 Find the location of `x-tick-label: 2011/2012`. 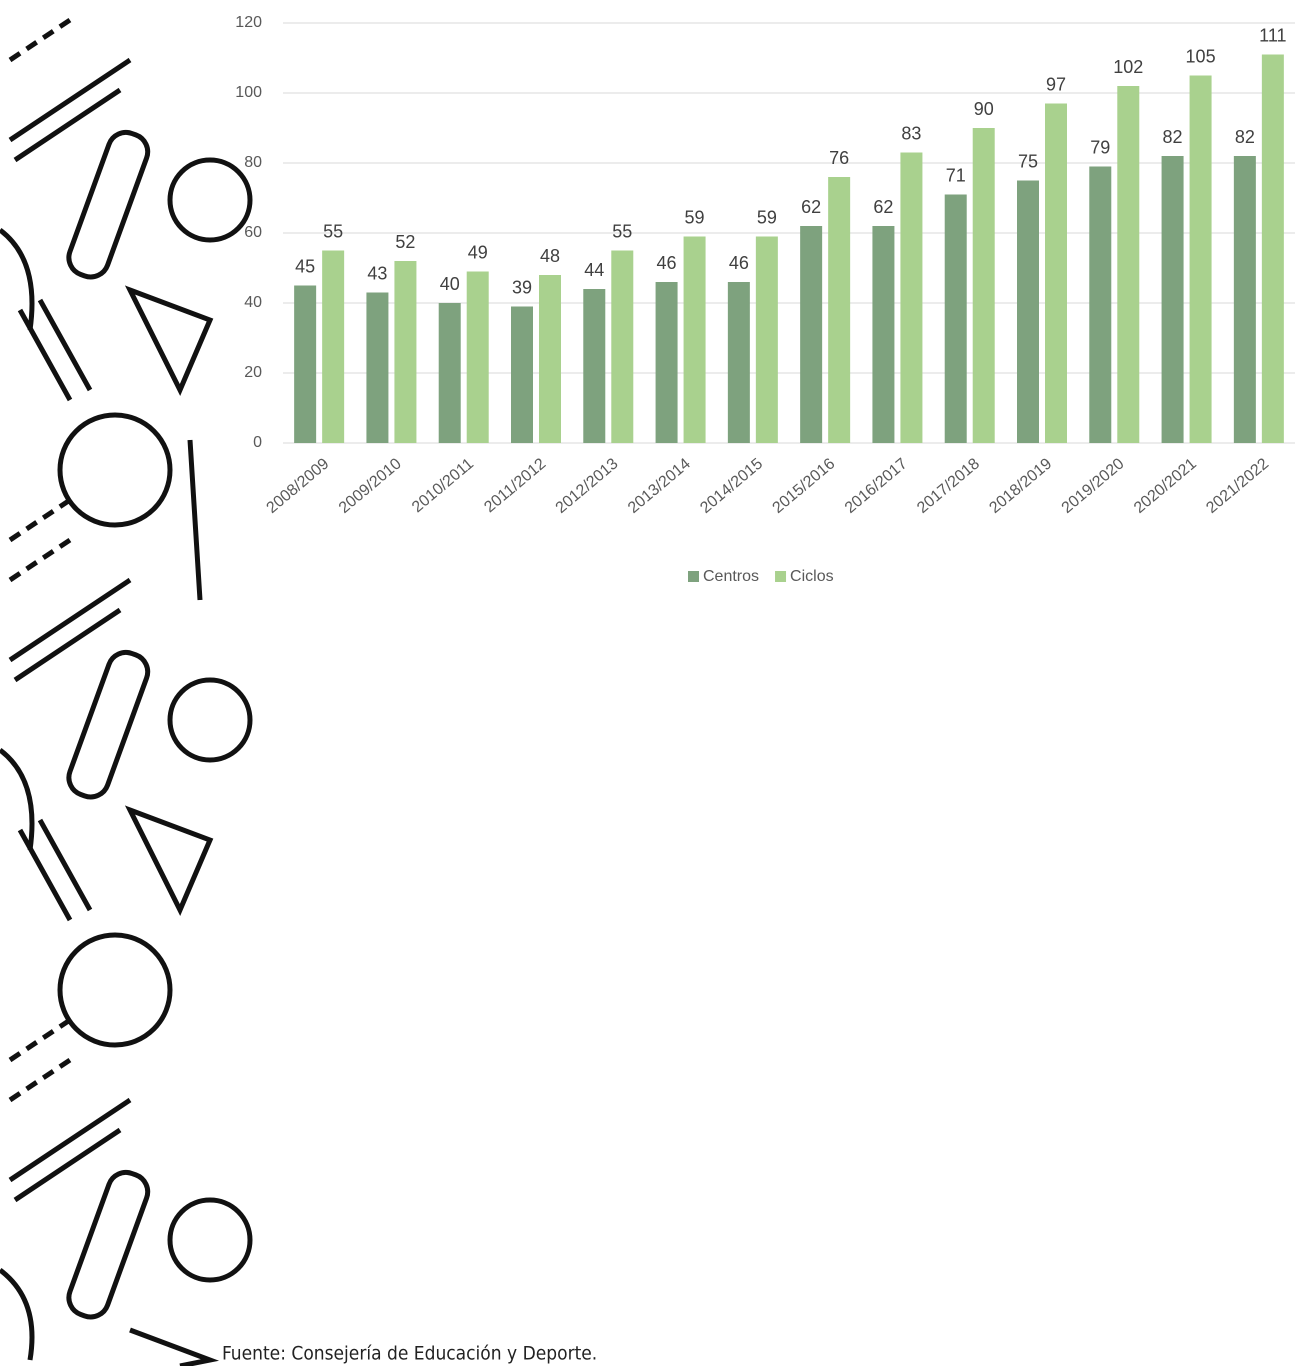

x-tick-label: 2011/2012 is located at coordinates (515, 485).